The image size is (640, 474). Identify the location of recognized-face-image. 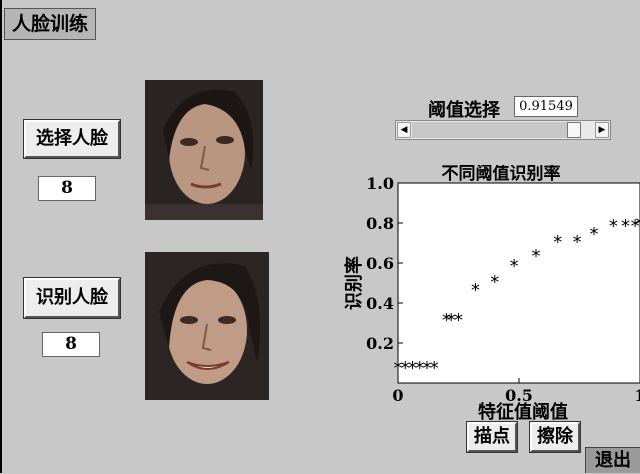
(207, 326).